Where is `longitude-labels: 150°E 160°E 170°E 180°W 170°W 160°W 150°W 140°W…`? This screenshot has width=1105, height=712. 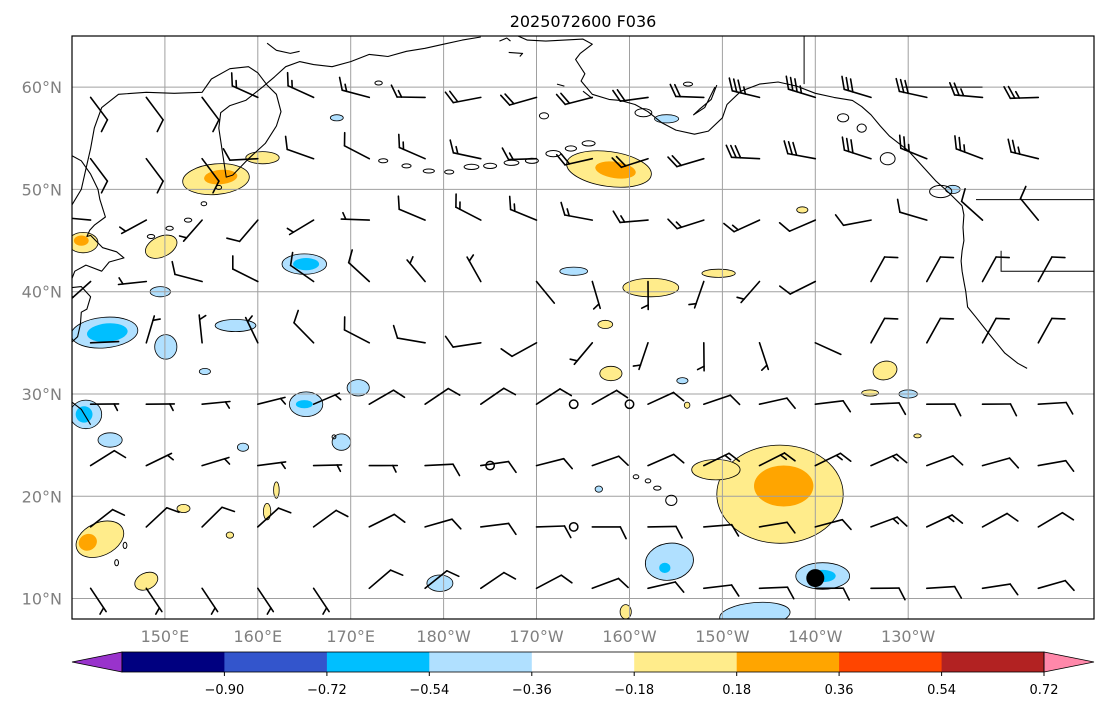 longitude-labels: 150°E 160°E 170°E 180°W 170°W 160°W 150°W 140°W… is located at coordinates (538, 636).